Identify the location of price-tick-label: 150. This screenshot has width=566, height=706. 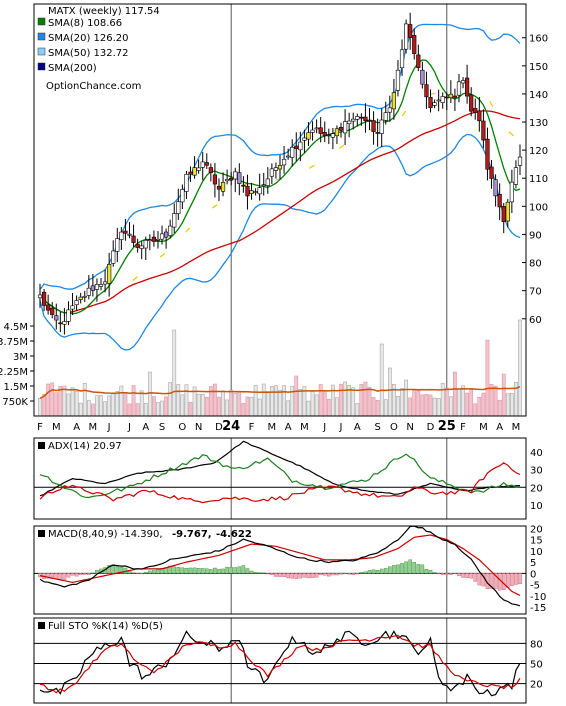
(538, 67).